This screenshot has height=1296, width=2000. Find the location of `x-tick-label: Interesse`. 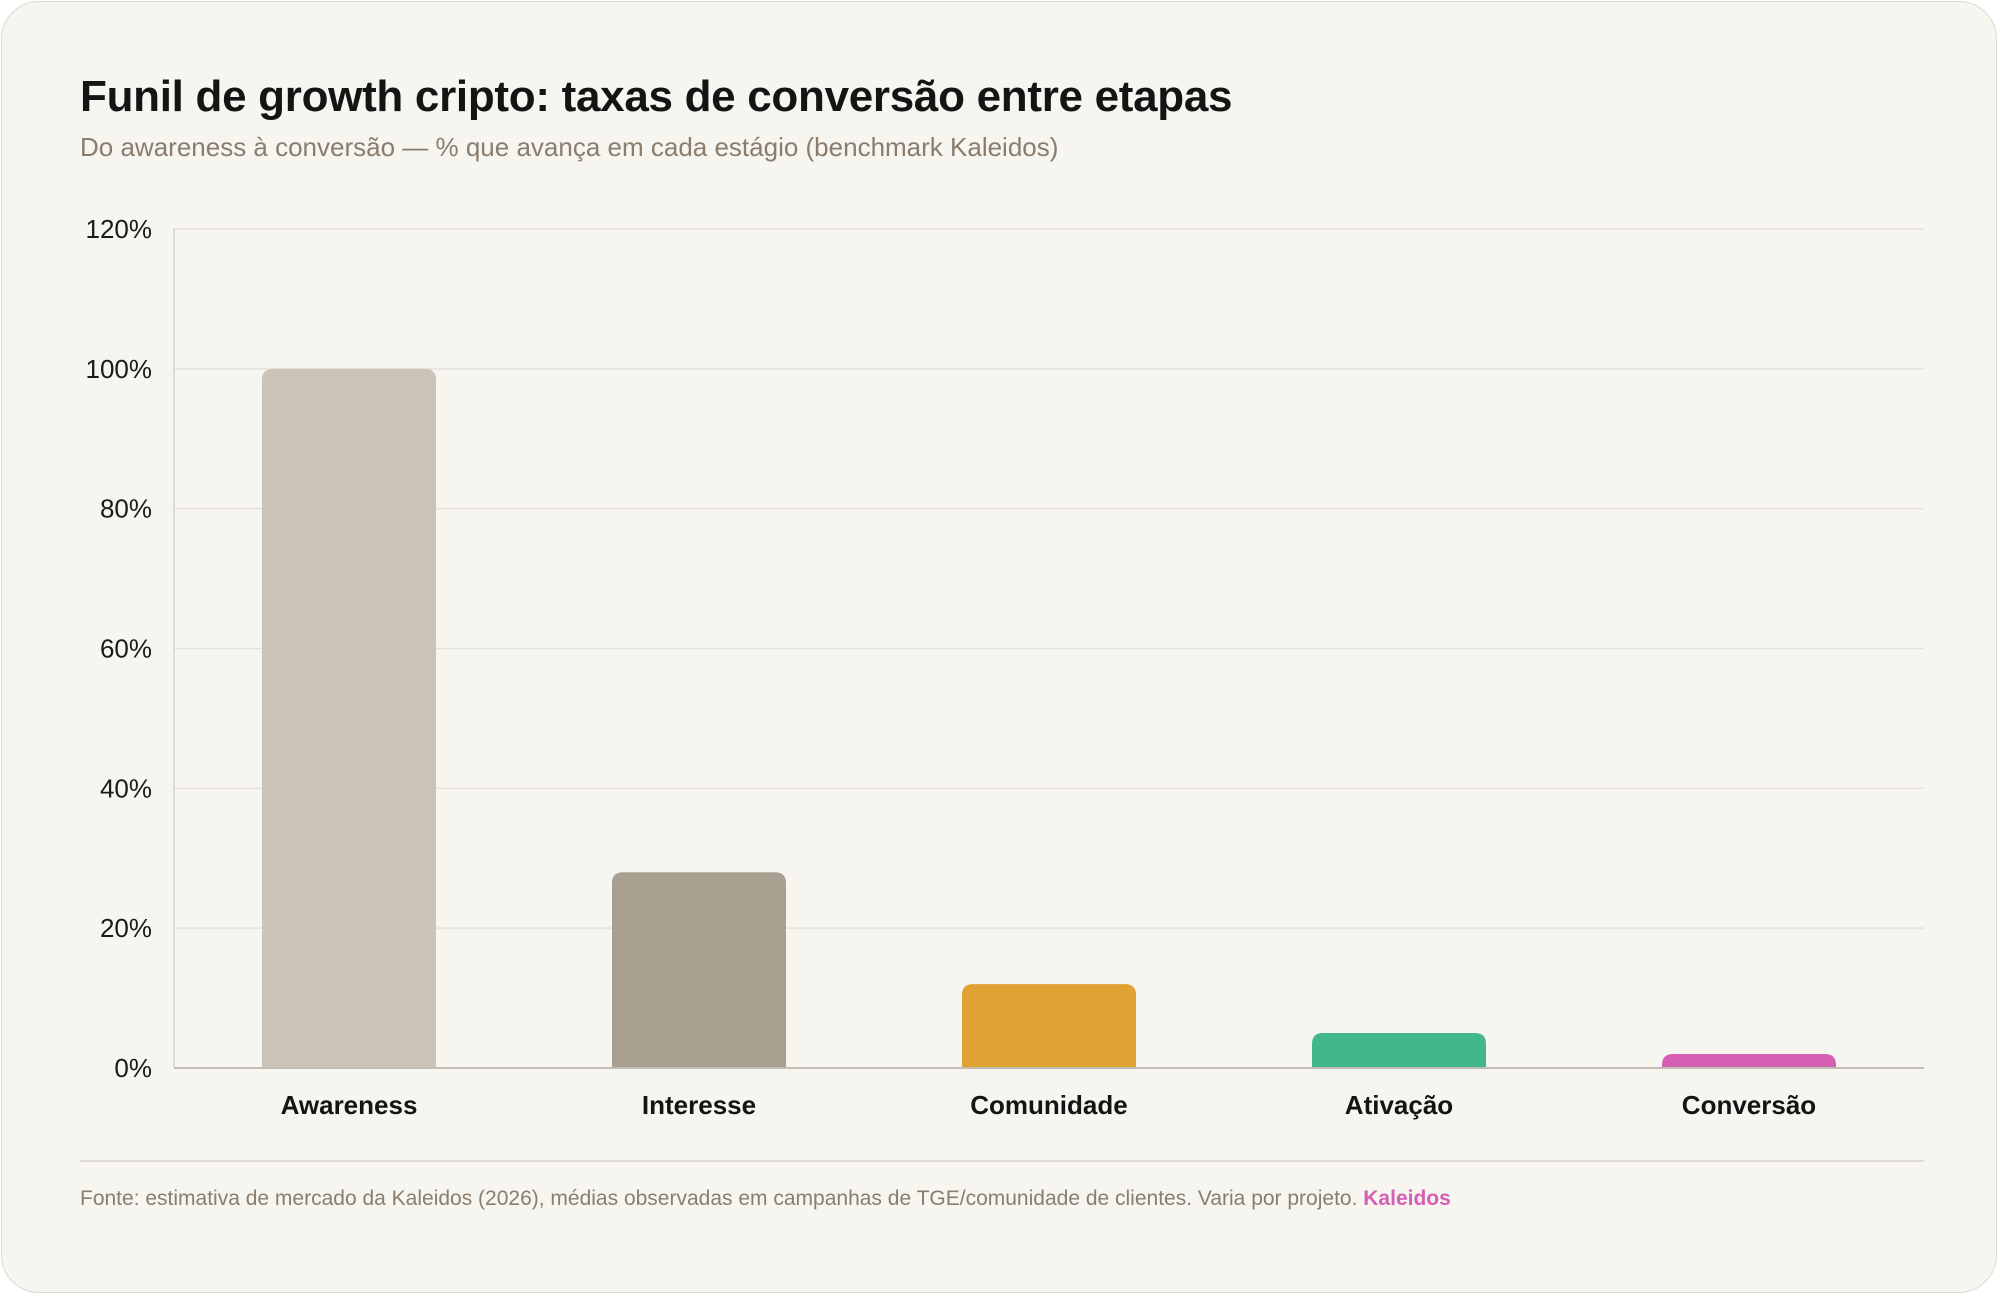

x-tick-label: Interesse is located at coordinates (699, 1105).